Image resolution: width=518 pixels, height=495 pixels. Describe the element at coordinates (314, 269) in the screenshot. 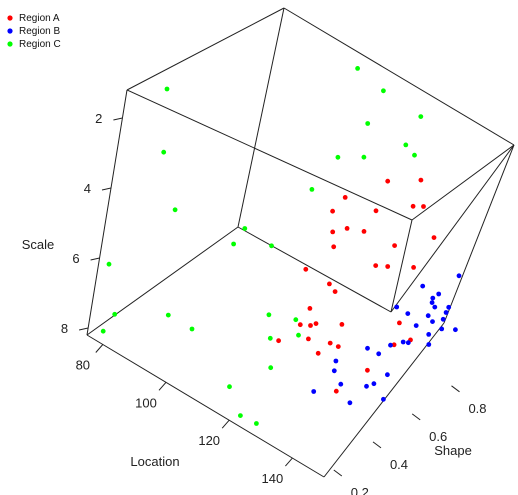

I see `box-edge-right-bottom` at that location.